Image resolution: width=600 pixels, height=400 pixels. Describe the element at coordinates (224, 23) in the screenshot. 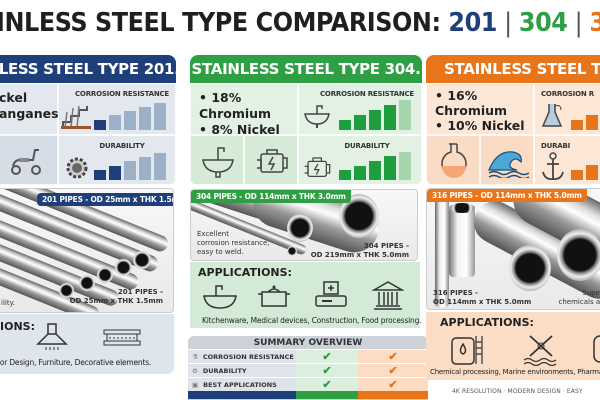

I see `title-text: AINLESS STEEL TYPE COMPARISON:` at that location.